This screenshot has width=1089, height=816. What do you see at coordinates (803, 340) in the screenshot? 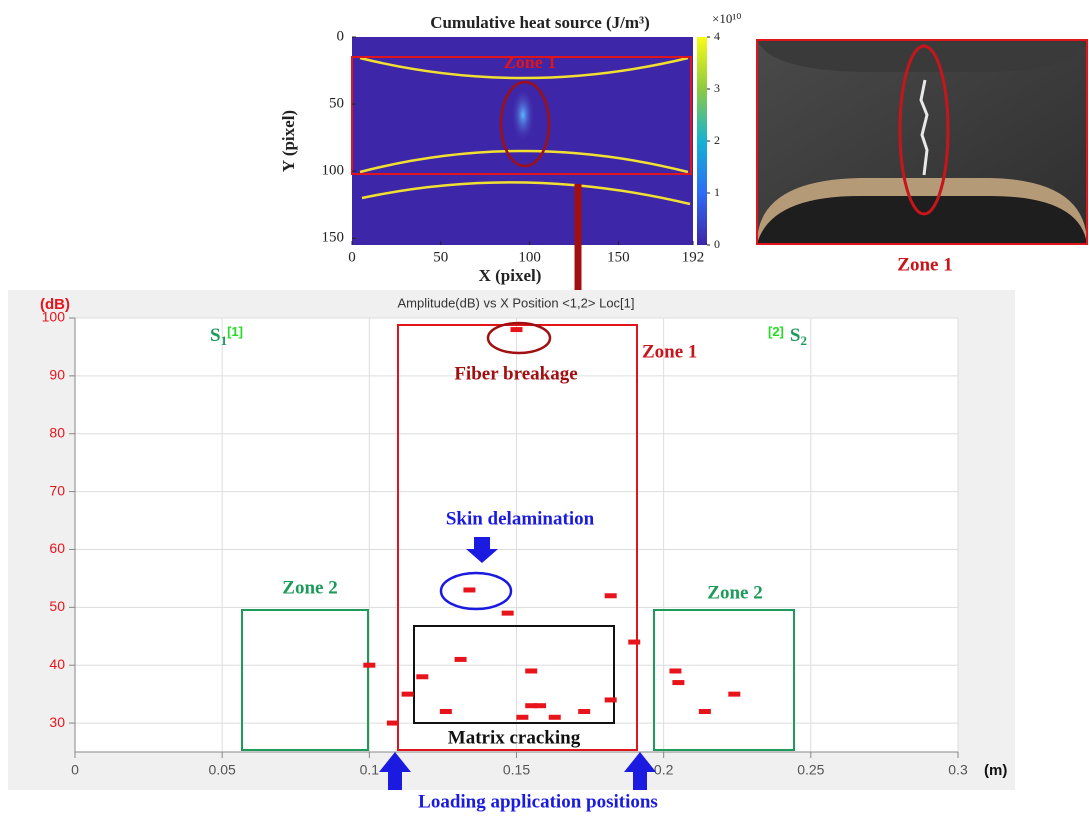
I see `sensor-label-part: 2` at bounding box center [803, 340].